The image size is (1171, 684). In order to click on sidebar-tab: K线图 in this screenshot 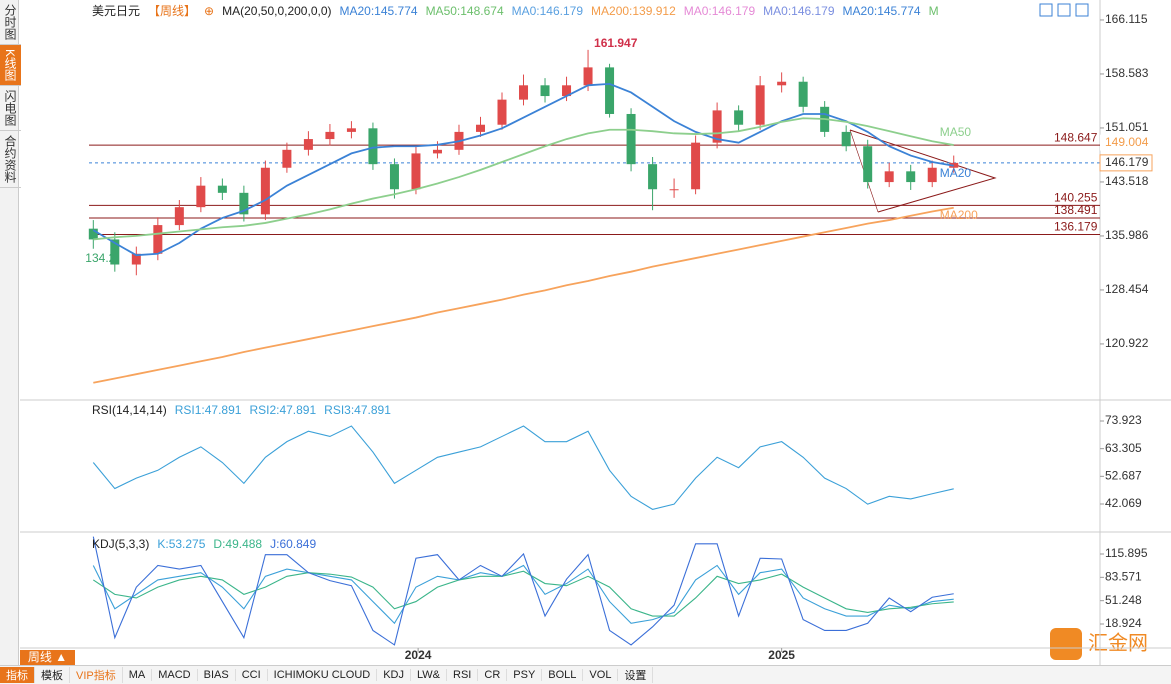, I will do `click(10, 66)`.